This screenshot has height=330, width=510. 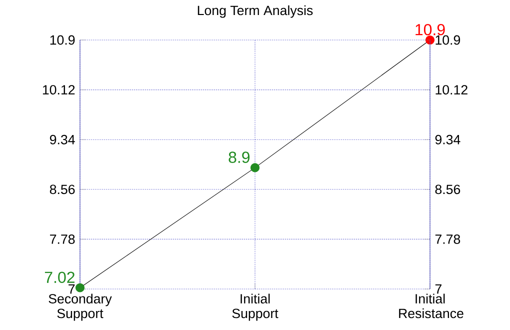 What do you see at coordinates (62, 189) in the screenshot?
I see `y-tick-label: 8.56` at bounding box center [62, 189].